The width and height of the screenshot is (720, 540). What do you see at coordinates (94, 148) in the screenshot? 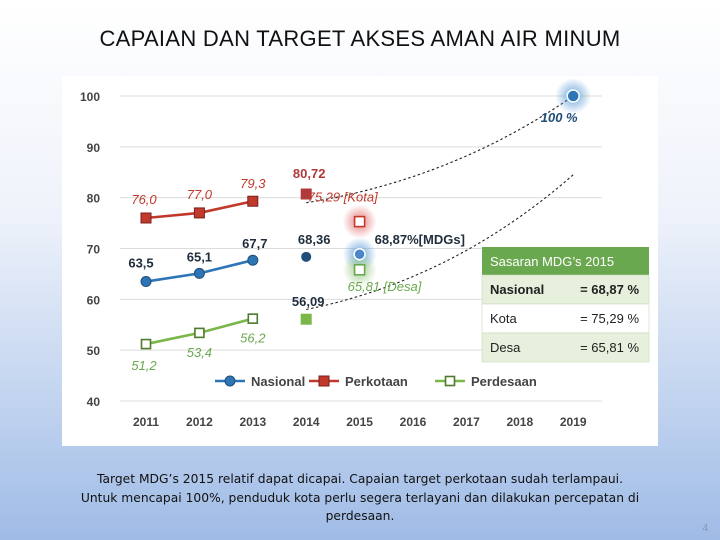
I see `y-tick-label: 90` at bounding box center [94, 148].